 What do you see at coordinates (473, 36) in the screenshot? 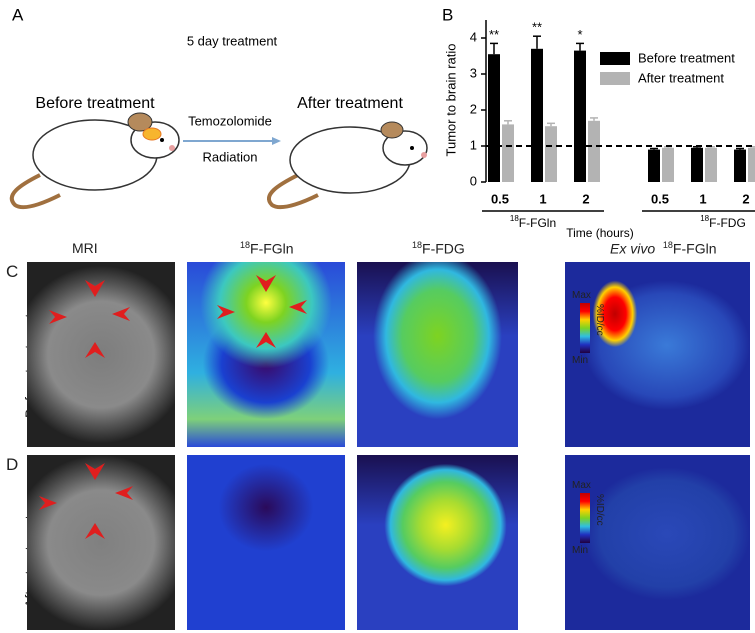
I see `y-tick-label: 4` at bounding box center [473, 36].